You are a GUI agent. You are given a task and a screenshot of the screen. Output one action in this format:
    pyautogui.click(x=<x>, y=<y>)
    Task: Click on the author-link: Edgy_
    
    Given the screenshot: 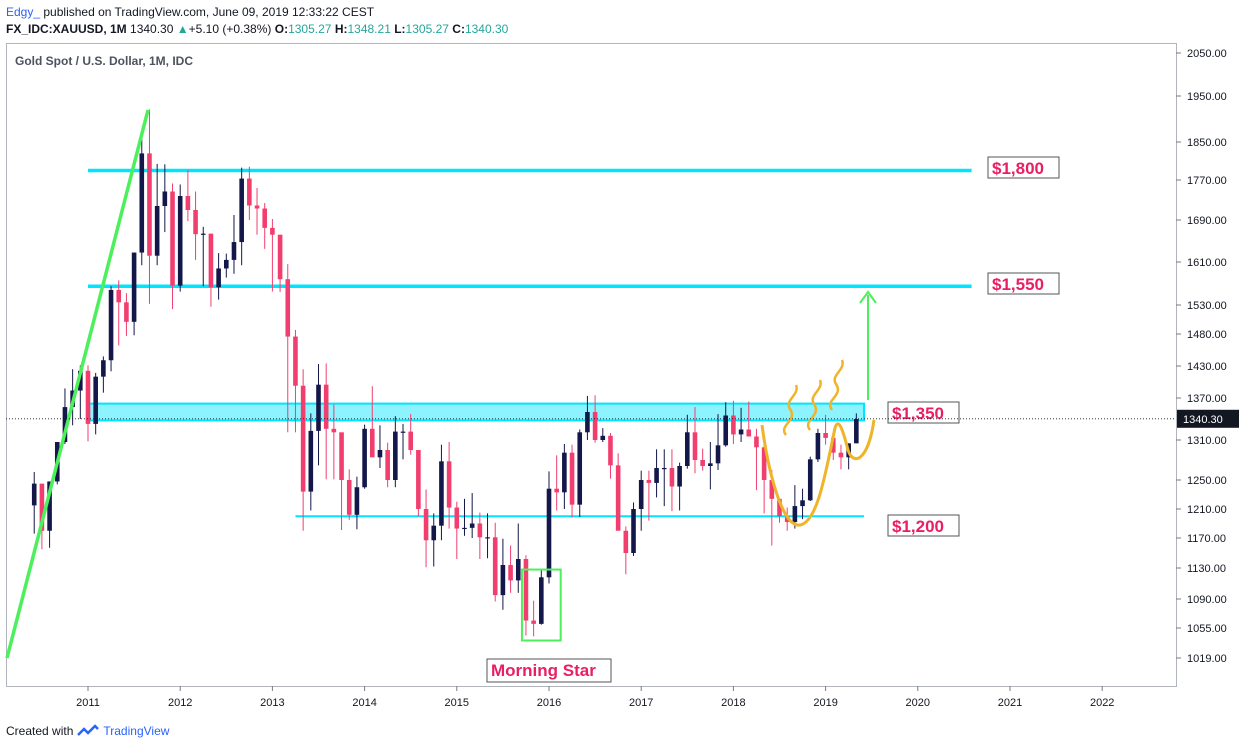 What is the action you would take?
    pyautogui.click(x=23, y=12)
    